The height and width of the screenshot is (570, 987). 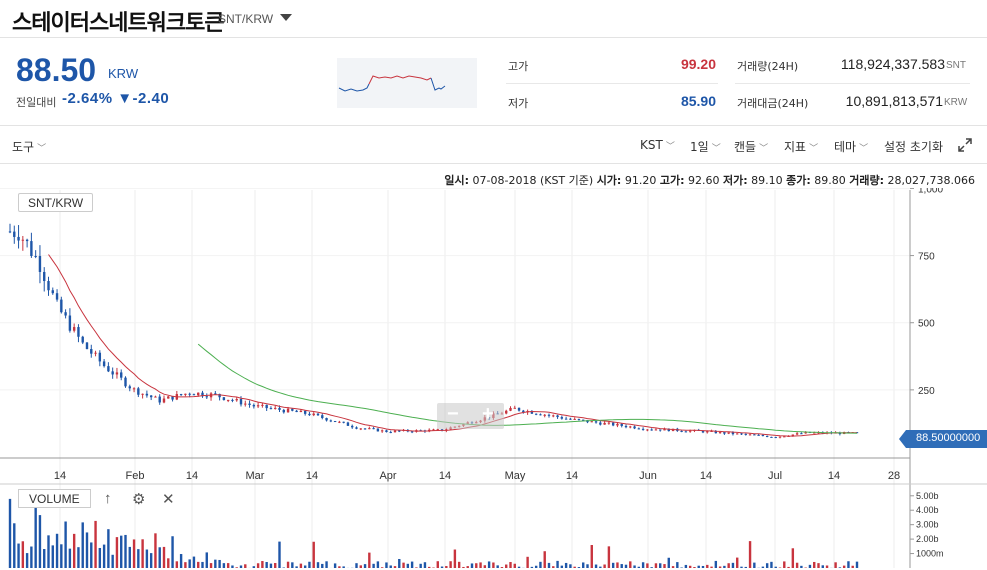 What do you see at coordinates (286, 17) in the screenshot?
I see `chevron-down-icon` at bounding box center [286, 17].